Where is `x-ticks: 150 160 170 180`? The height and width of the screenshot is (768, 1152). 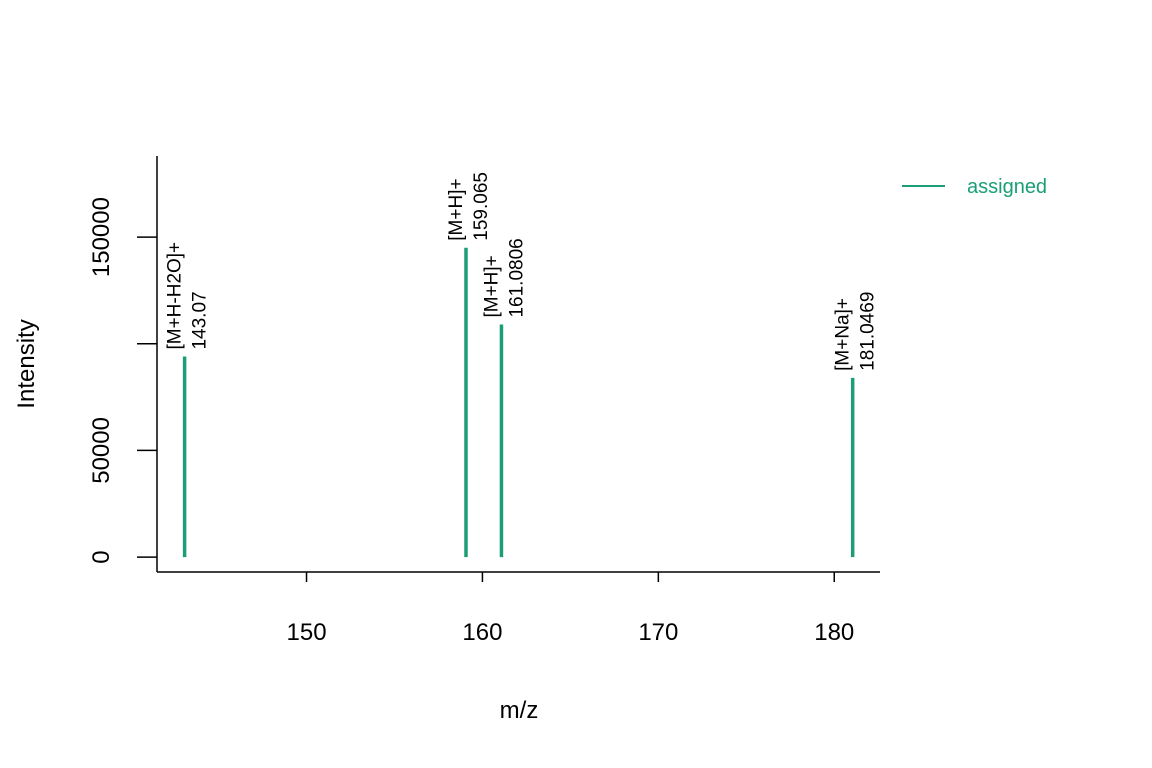 x-ticks: 150 160 170 180 is located at coordinates (570, 609).